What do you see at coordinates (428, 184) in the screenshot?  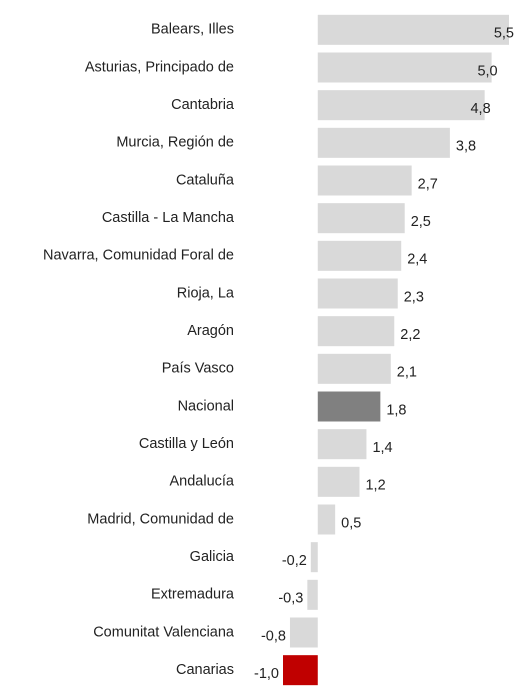 I see `value-label: 2,7` at bounding box center [428, 184].